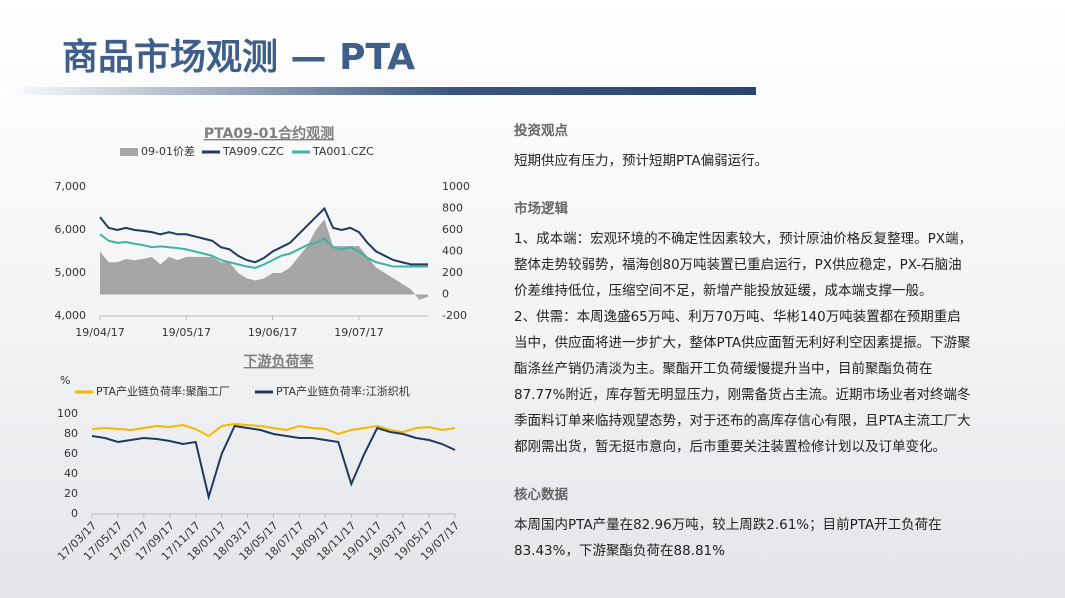 The height and width of the screenshot is (598, 1065). Describe the element at coordinates (378, 91) in the screenshot. I see `title-bar` at that location.